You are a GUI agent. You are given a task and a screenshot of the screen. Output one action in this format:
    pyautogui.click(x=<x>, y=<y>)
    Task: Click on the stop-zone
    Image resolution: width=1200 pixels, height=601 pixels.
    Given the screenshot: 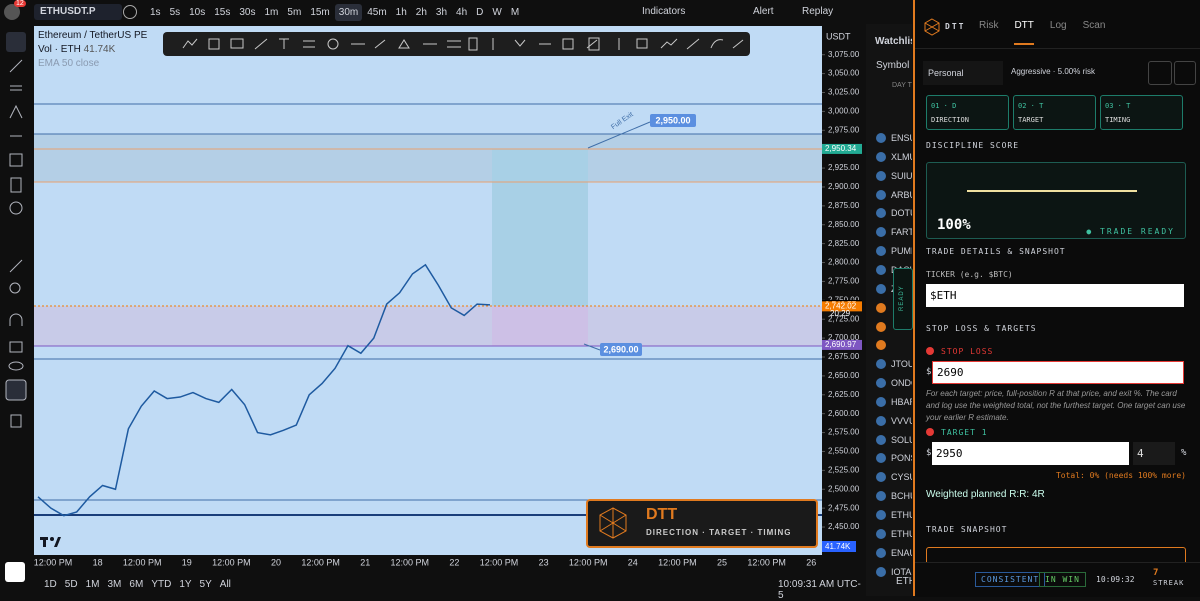 What is the action you would take?
    pyautogui.click(x=540, y=326)
    